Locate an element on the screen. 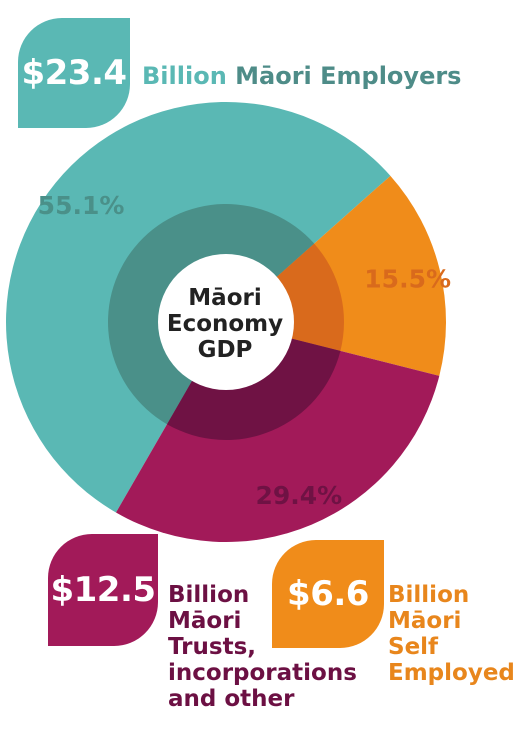 The width and height of the screenshot is (530, 732). trusts-label-line-2: Māori is located at coordinates (205, 621).